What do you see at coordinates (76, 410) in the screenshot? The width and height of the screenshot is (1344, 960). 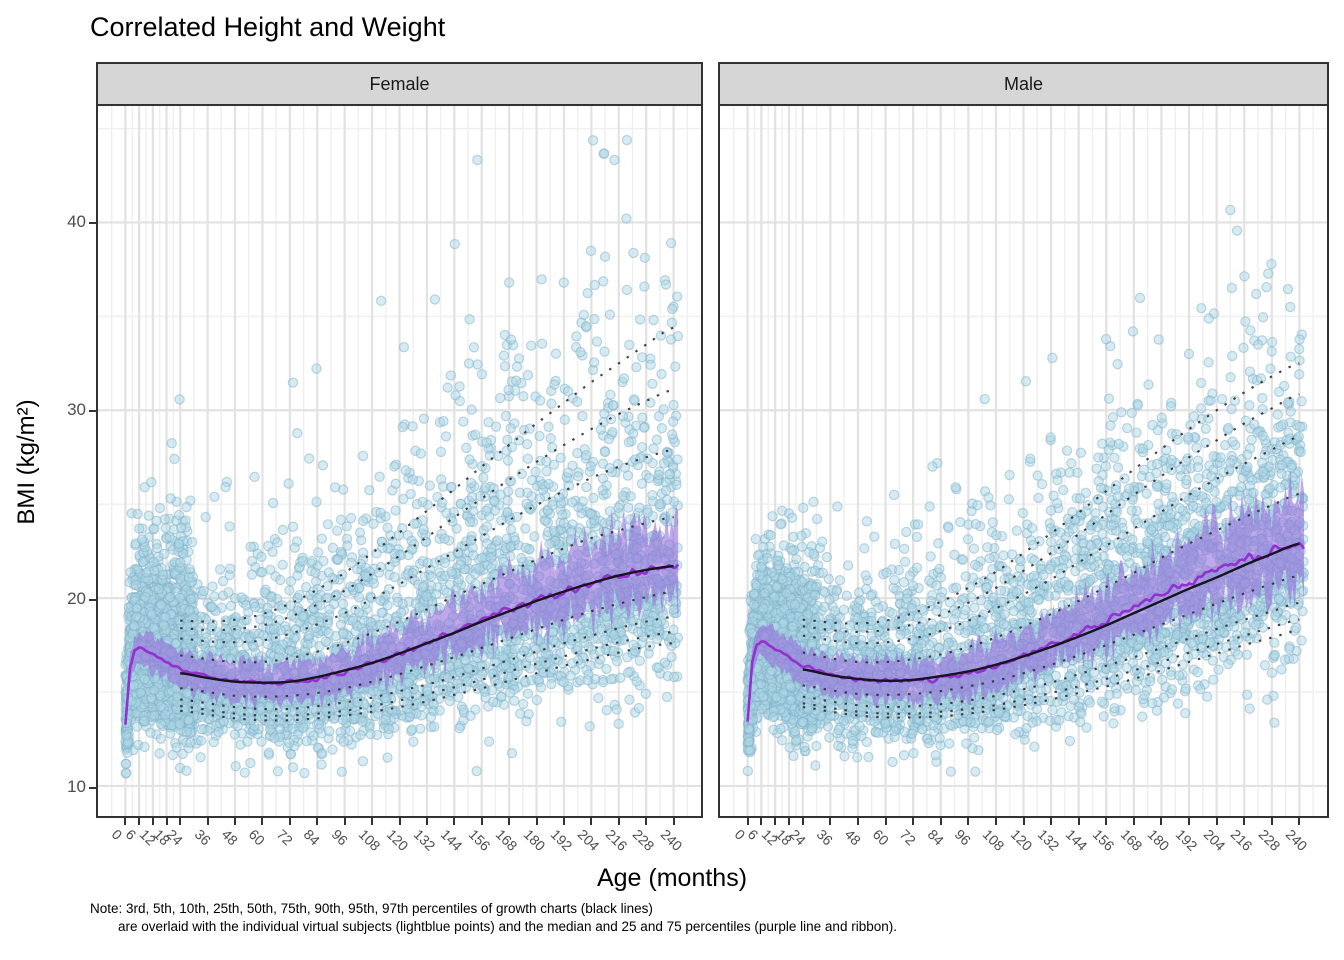 I see `y-tick-label: 30` at bounding box center [76, 410].